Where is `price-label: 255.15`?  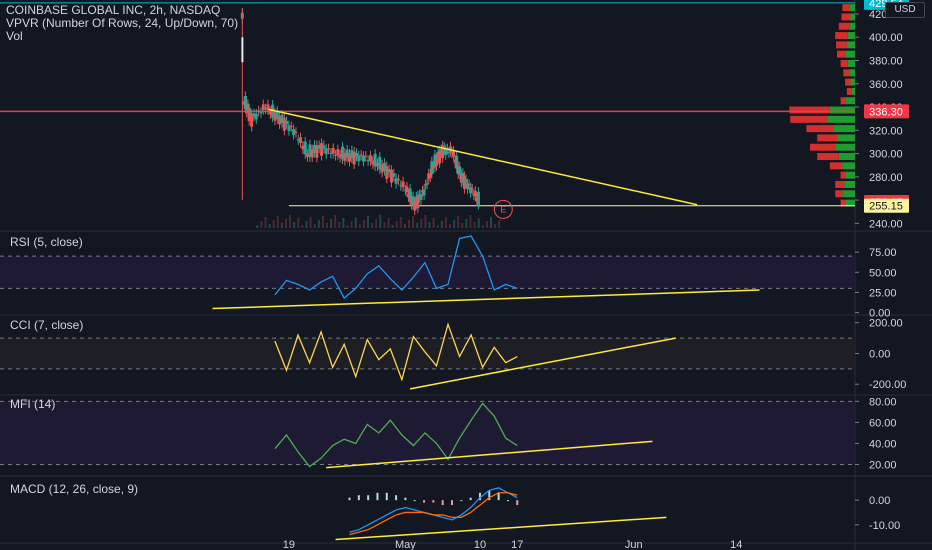
price-label: 255.15 is located at coordinates (886, 207).